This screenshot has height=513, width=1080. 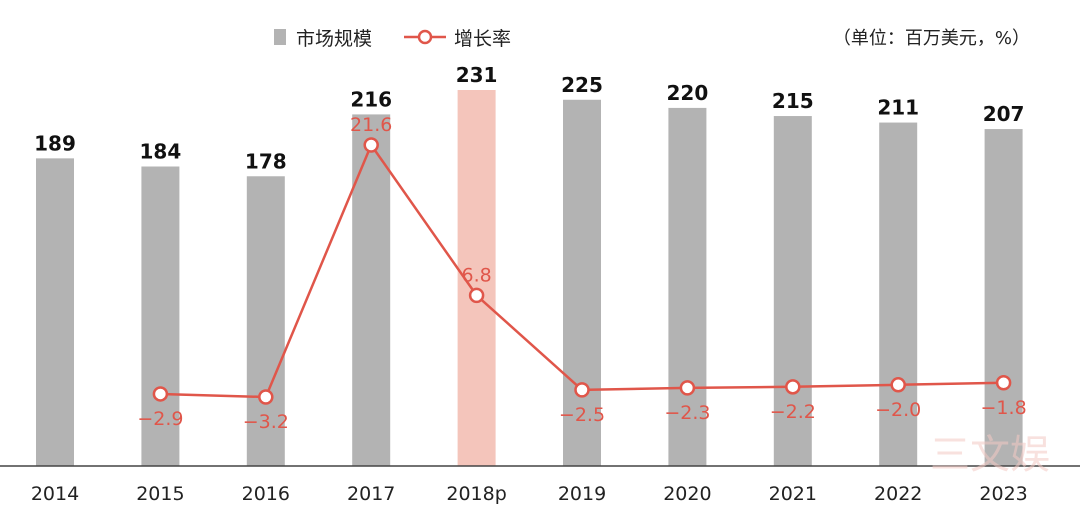 I want to click on x-tick-label-2015: 2015, so click(x=160, y=494).